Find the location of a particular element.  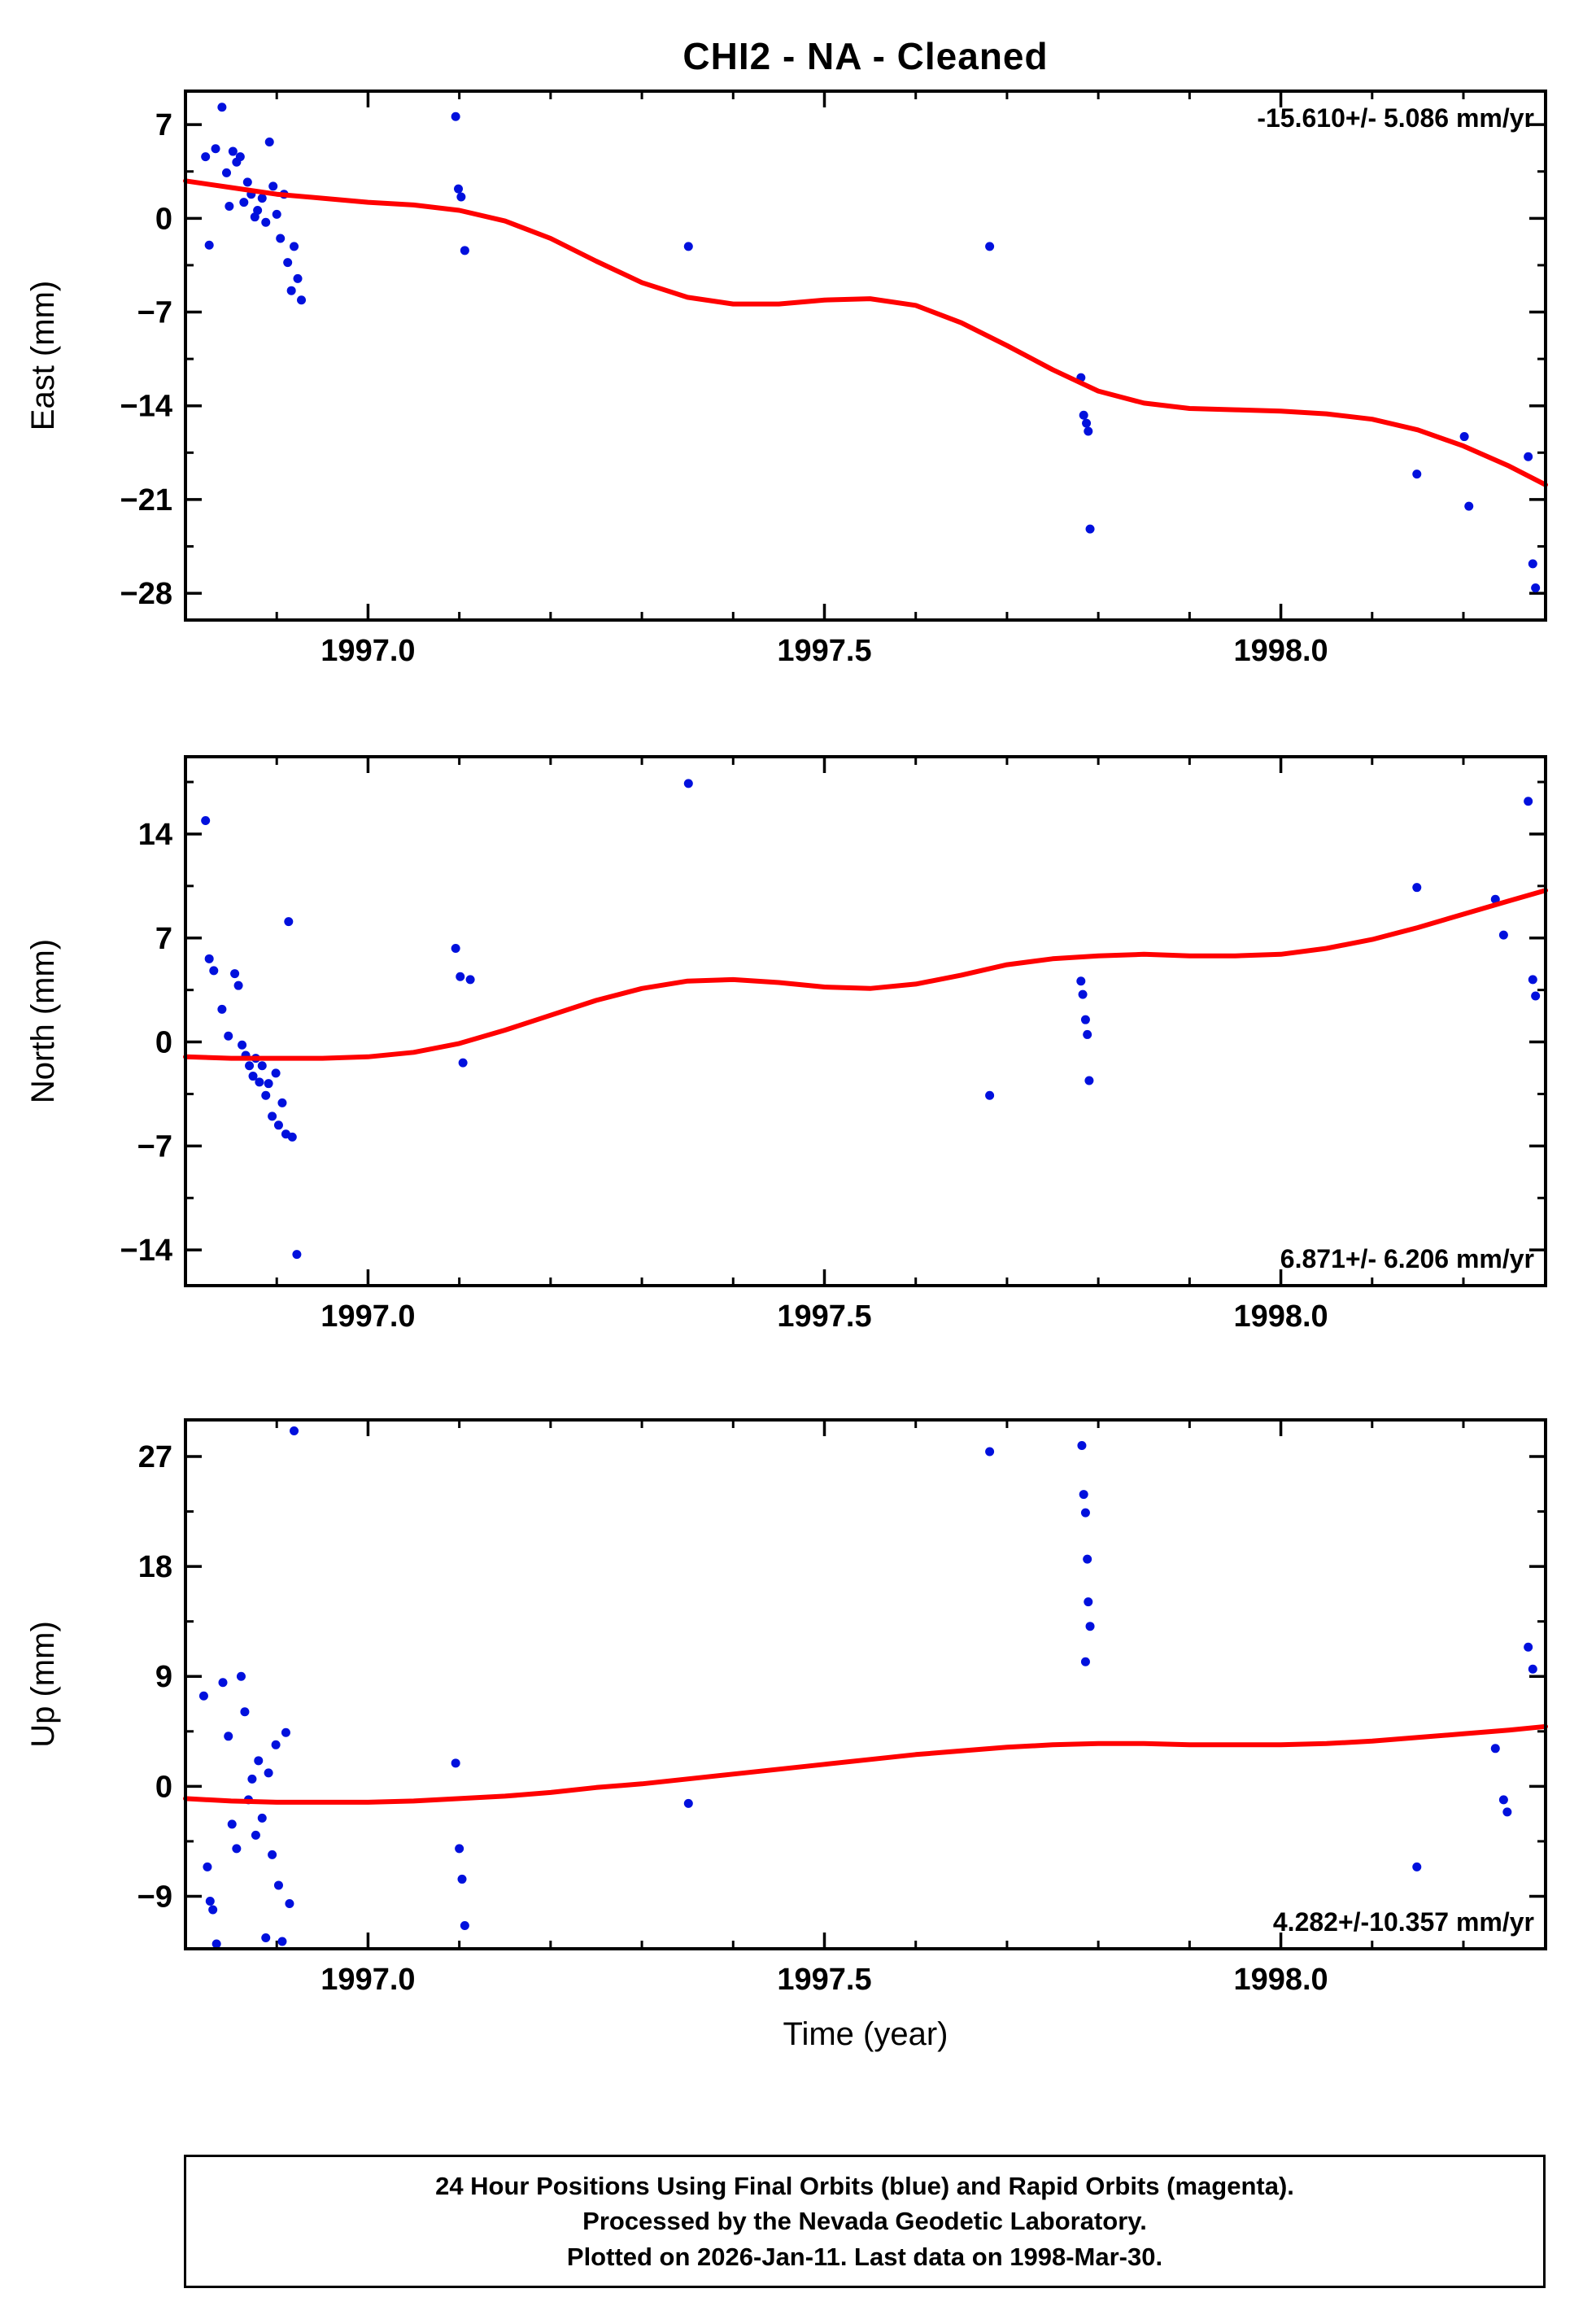

north-axis-title: North (mm) is located at coordinates (43, 1021).